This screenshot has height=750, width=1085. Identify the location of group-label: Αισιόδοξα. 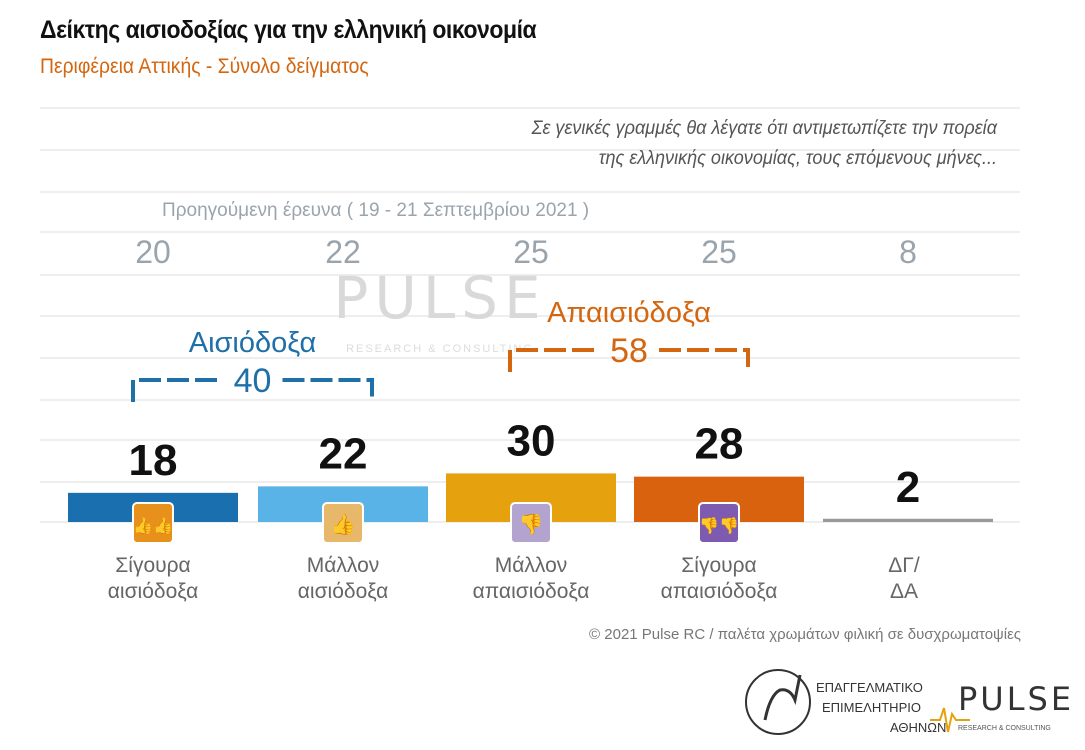
(253, 343).